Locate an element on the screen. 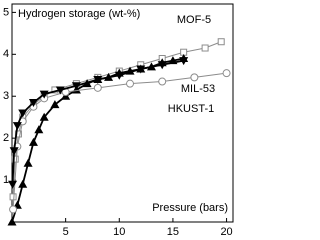  x-tick-label: 20 is located at coordinates (226, 232).